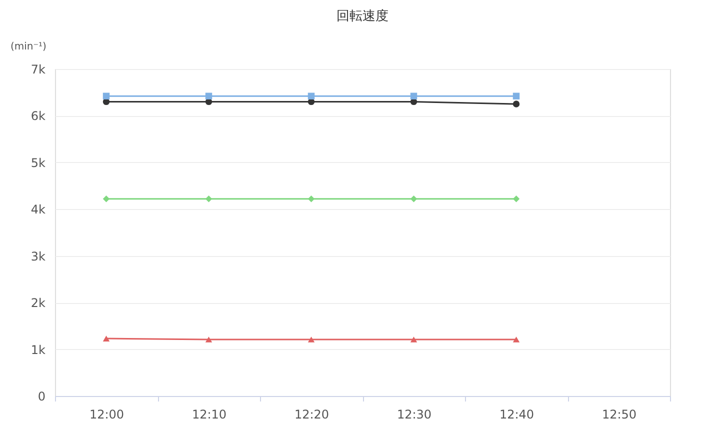  Describe the element at coordinates (38, 209) in the screenshot. I see `y-tick-label: 4k` at that location.